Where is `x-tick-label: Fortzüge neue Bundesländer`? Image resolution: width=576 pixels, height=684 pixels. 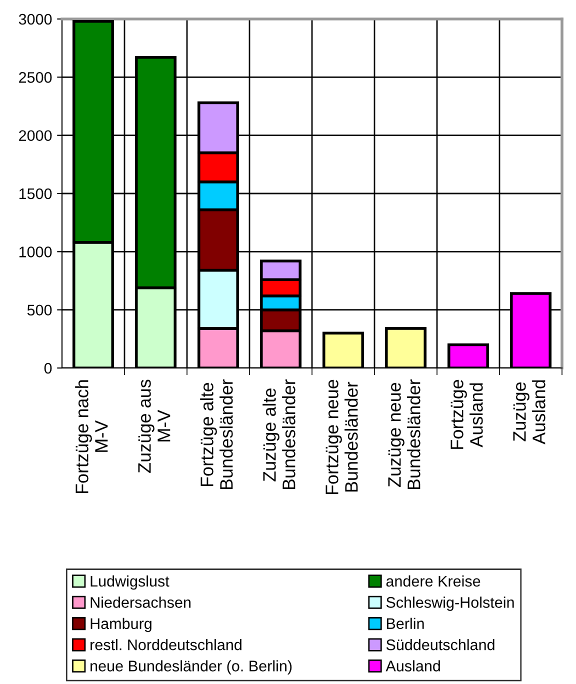 x-tick-label: Fortzüge neue Bundesländer is located at coordinates (342, 437).